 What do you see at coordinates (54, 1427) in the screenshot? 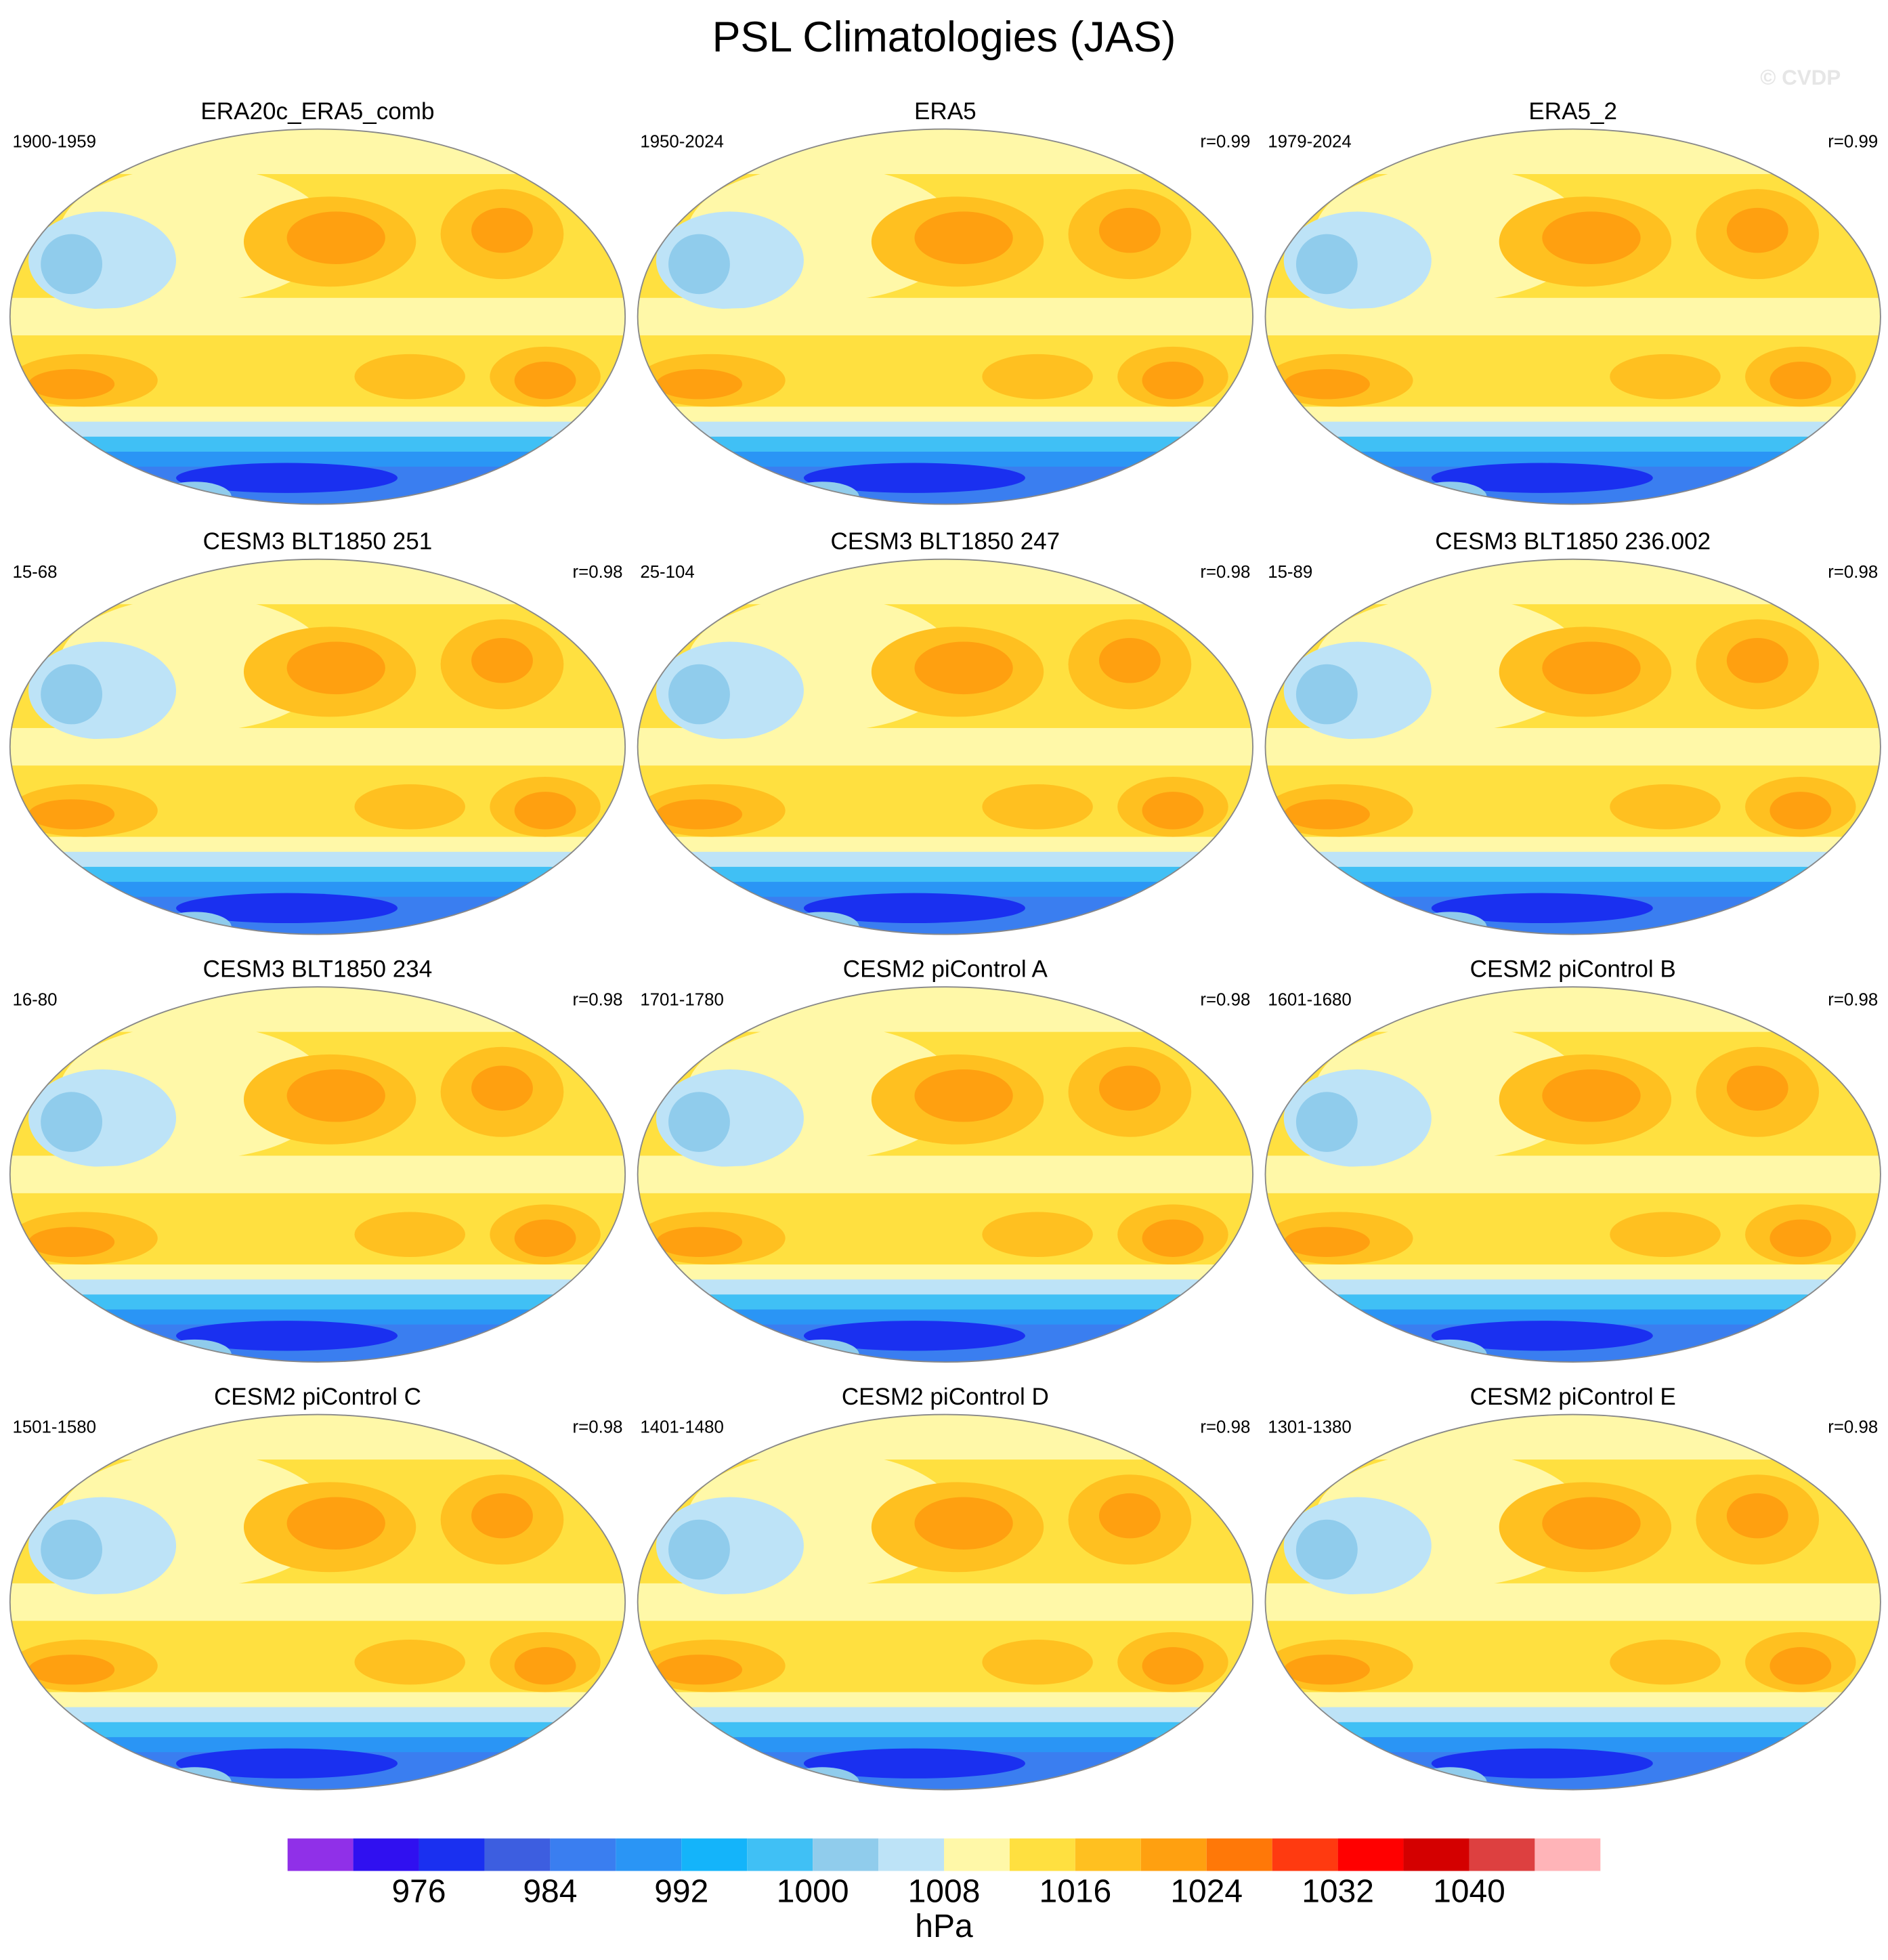
I see `panel-period: 1501-1580` at bounding box center [54, 1427].